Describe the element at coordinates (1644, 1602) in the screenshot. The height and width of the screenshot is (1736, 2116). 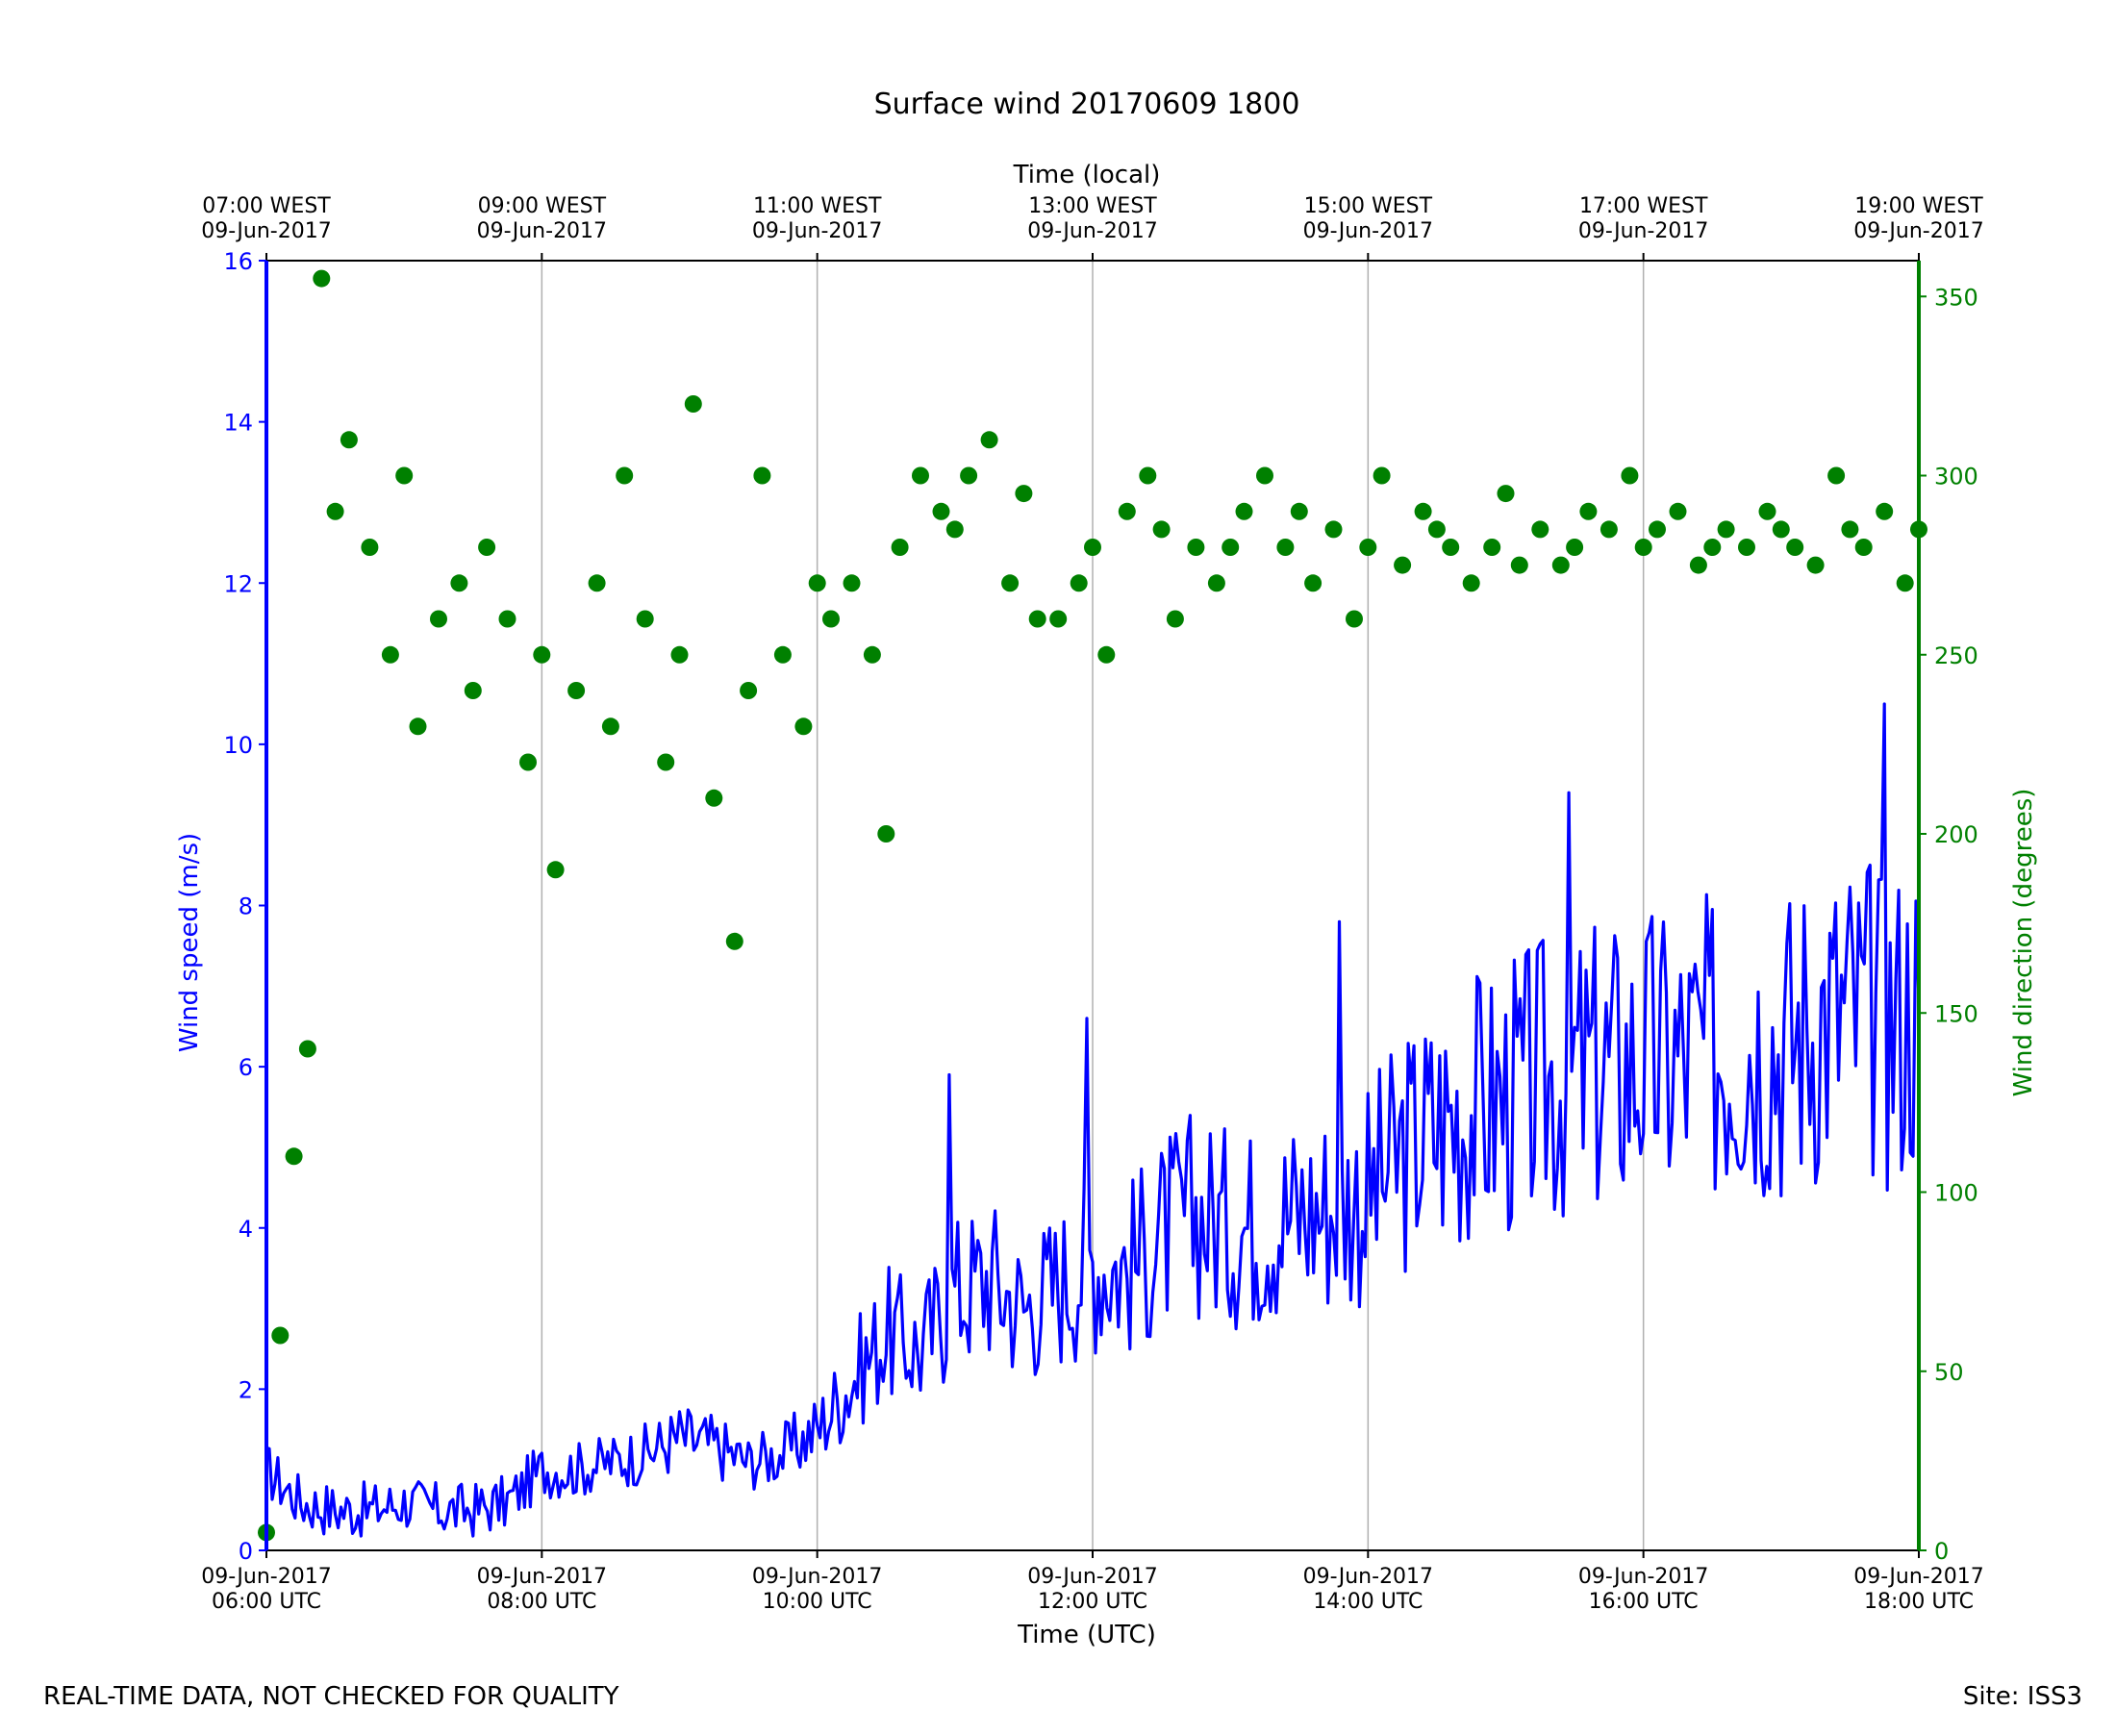
I see `bottom-tick-time: 16:00 UTC` at that location.